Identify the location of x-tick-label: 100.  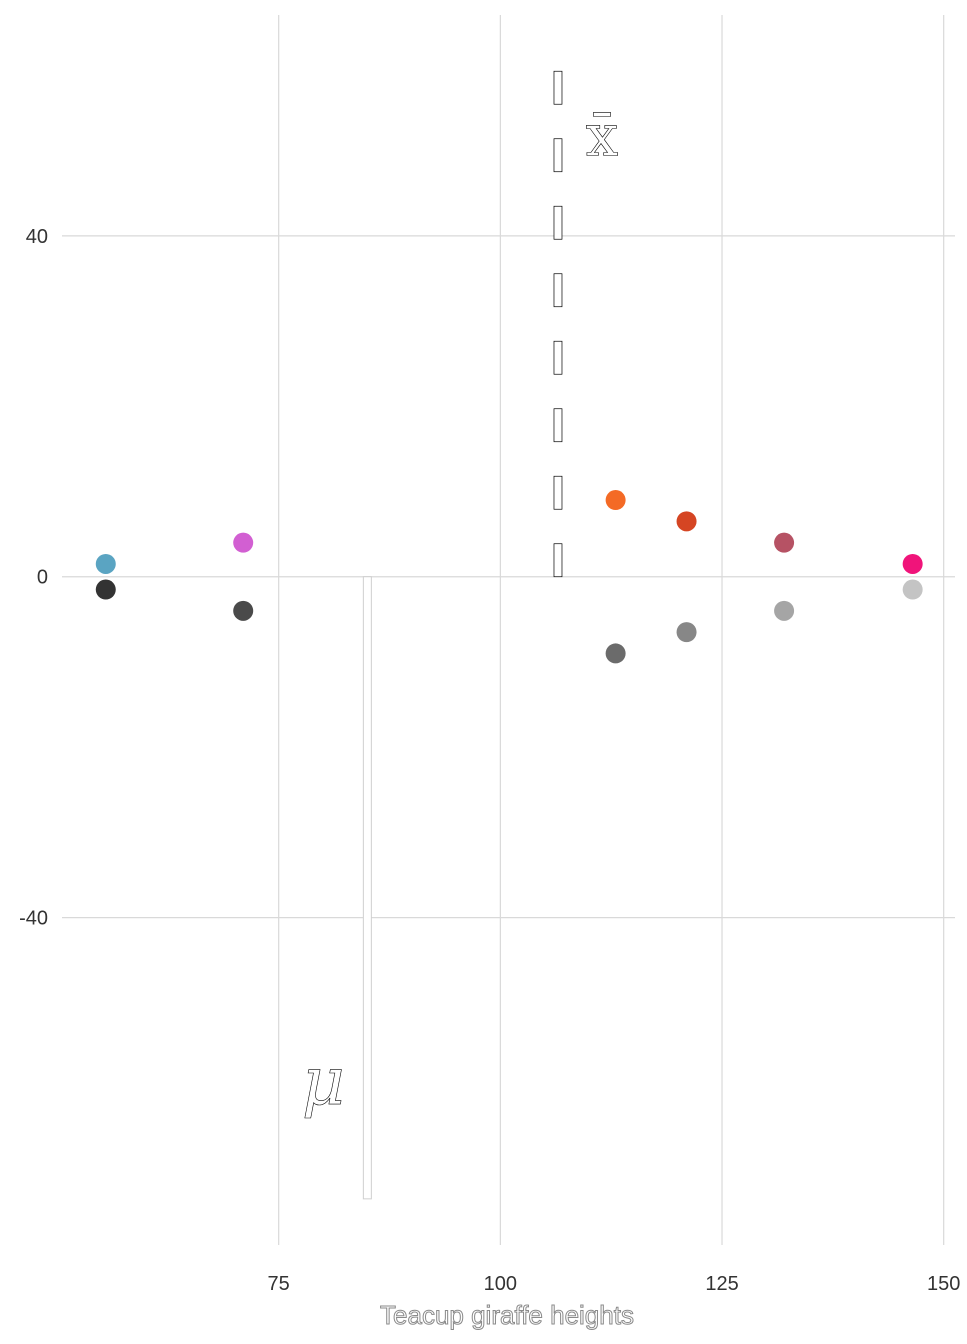
(500, 1284).